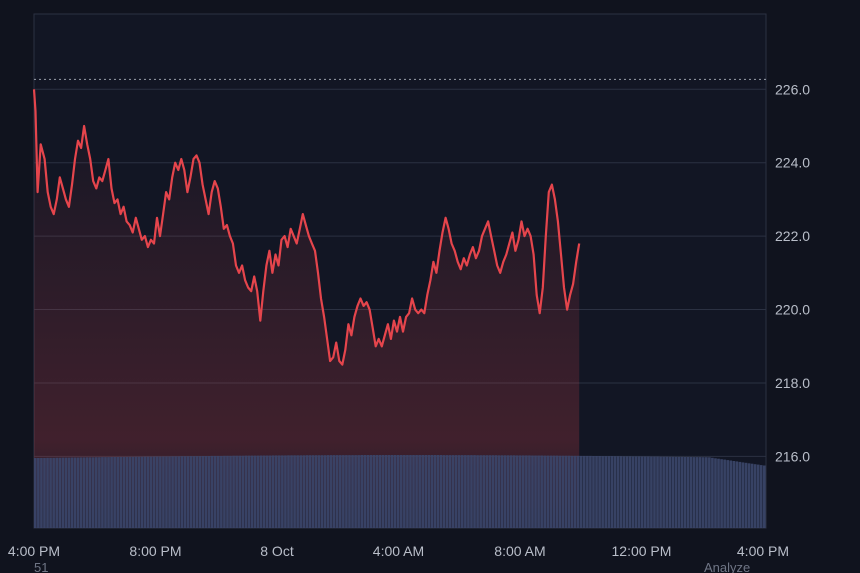  I want to click on y-tick-label: 226.0, so click(792, 89).